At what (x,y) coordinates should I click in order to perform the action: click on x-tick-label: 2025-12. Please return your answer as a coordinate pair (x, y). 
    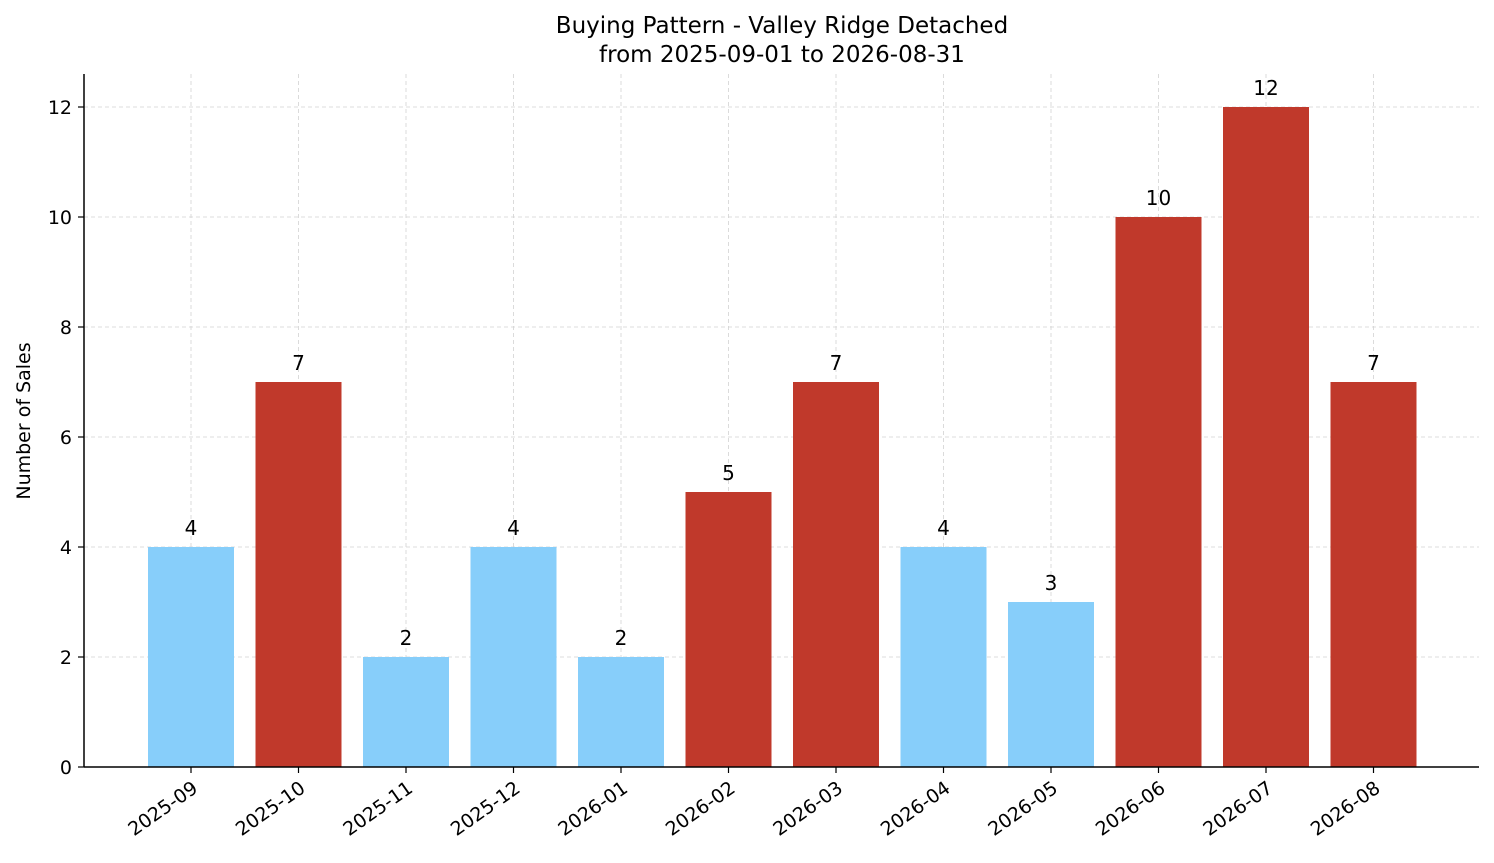
    Looking at the image, I should click on (486, 809).